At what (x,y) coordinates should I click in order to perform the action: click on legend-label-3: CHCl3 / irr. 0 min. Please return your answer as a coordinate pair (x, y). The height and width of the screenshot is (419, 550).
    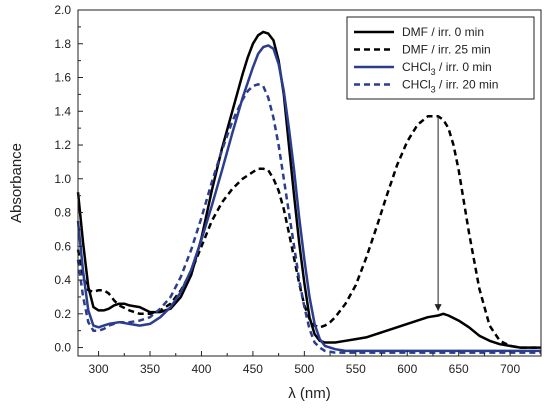
    Looking at the image, I should click on (447, 68).